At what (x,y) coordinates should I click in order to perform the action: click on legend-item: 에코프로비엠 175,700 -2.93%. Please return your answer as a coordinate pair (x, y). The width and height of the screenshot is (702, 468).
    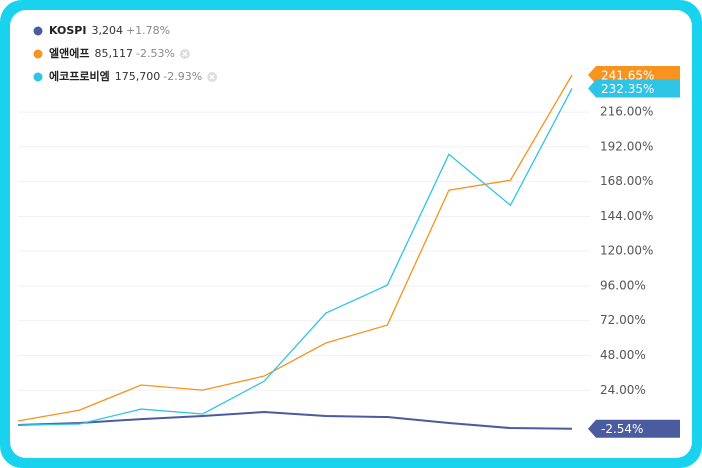
    Looking at the image, I should click on (125, 76).